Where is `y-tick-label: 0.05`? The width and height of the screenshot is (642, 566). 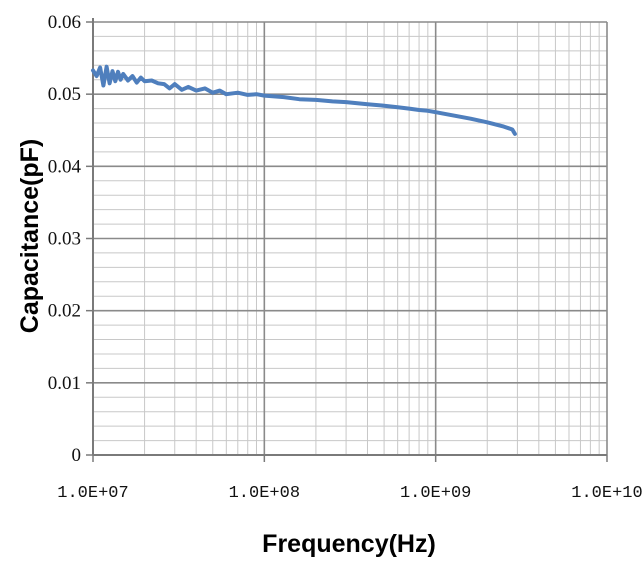
y-tick-label: 0.05 is located at coordinates (64, 94).